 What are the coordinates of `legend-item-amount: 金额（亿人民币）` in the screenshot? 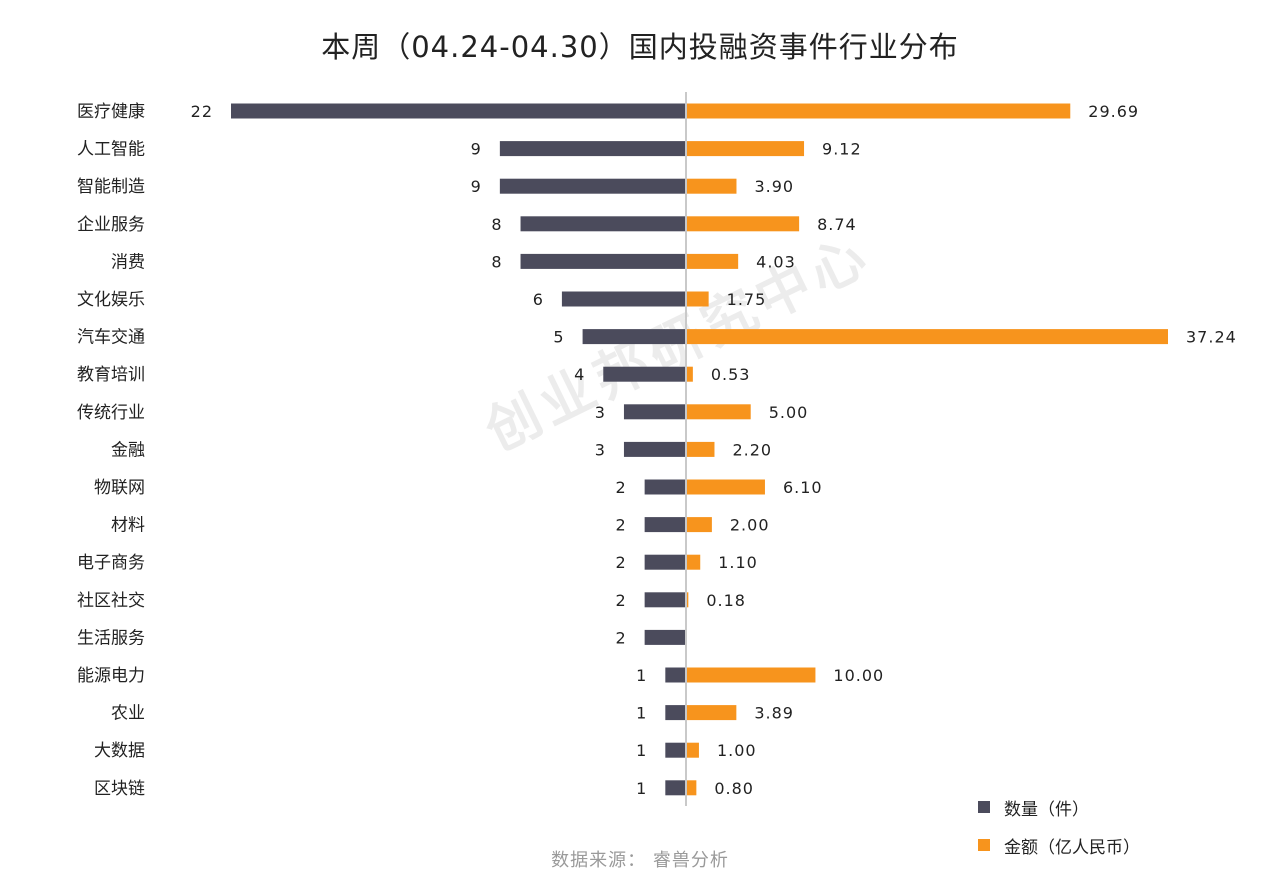 It's located at (1059, 845).